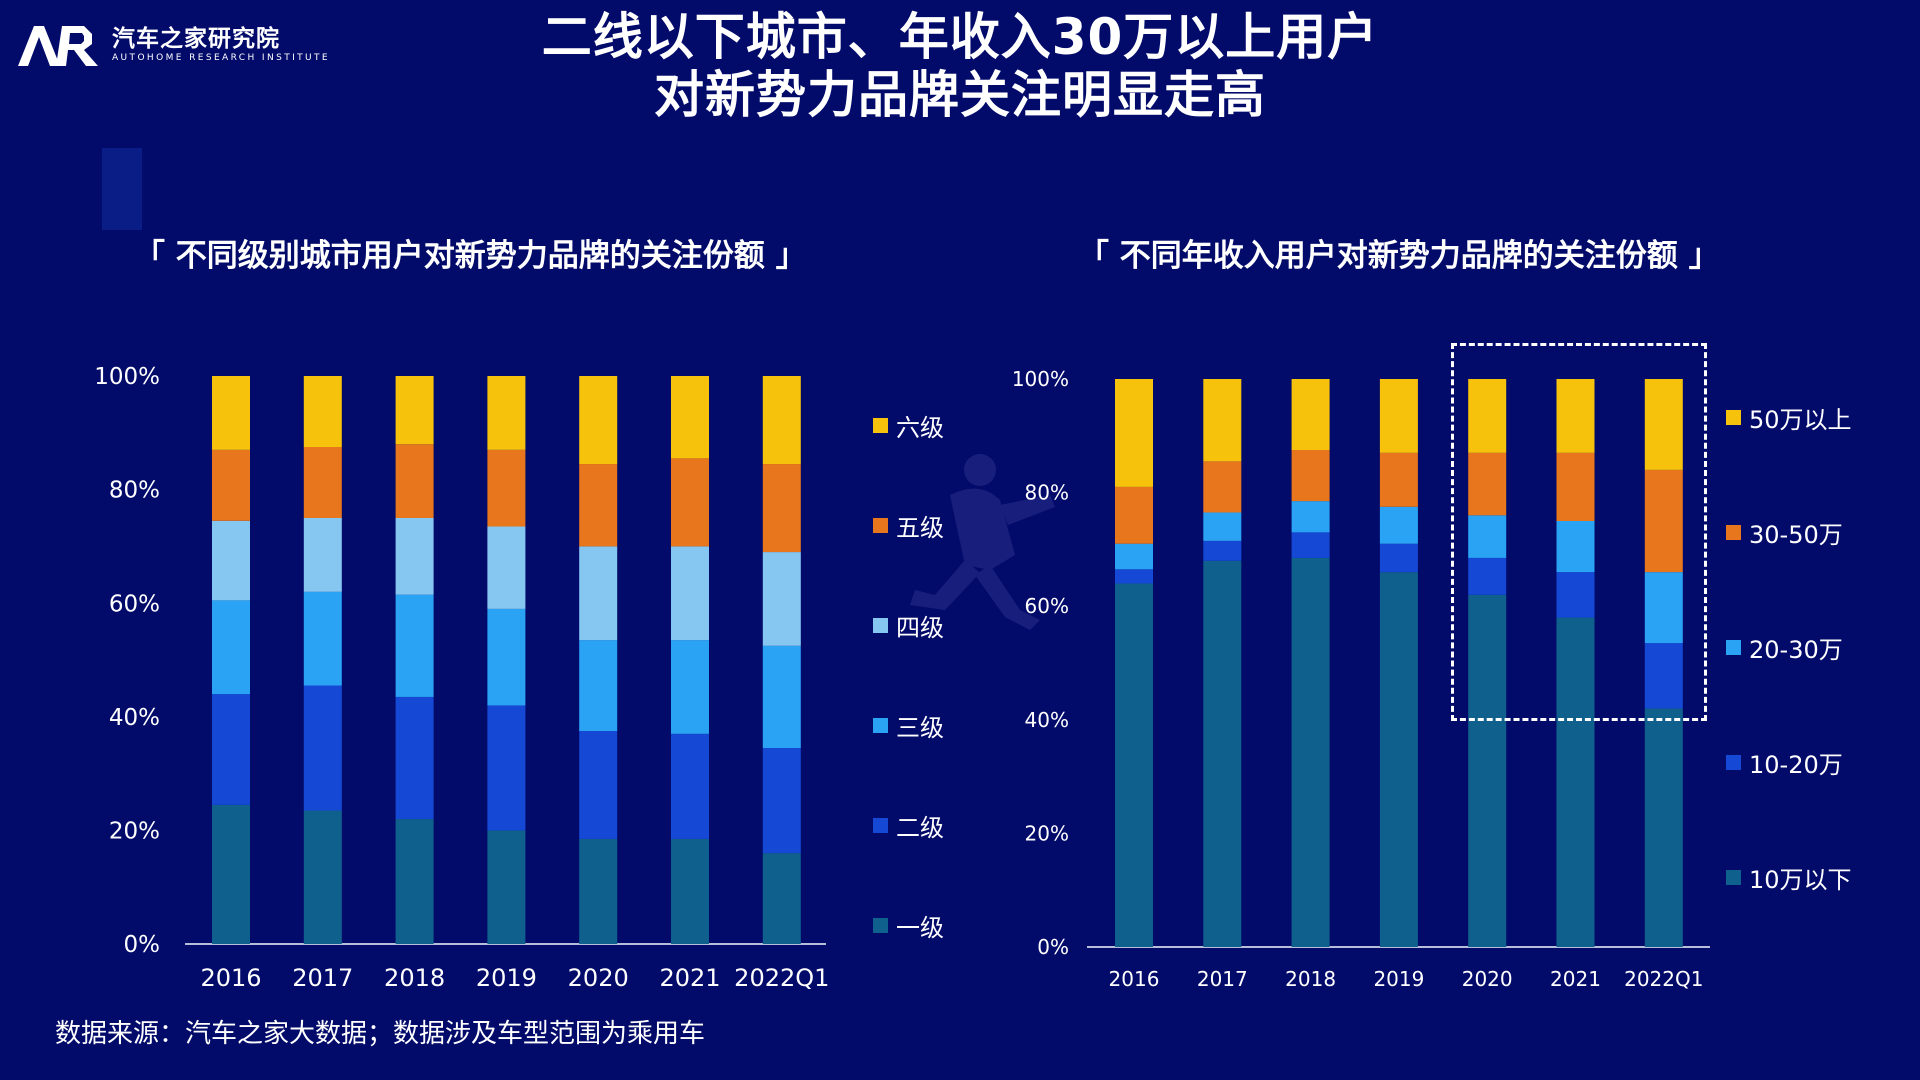  I want to click on left-x-tick-label: 2017, so click(322, 978).